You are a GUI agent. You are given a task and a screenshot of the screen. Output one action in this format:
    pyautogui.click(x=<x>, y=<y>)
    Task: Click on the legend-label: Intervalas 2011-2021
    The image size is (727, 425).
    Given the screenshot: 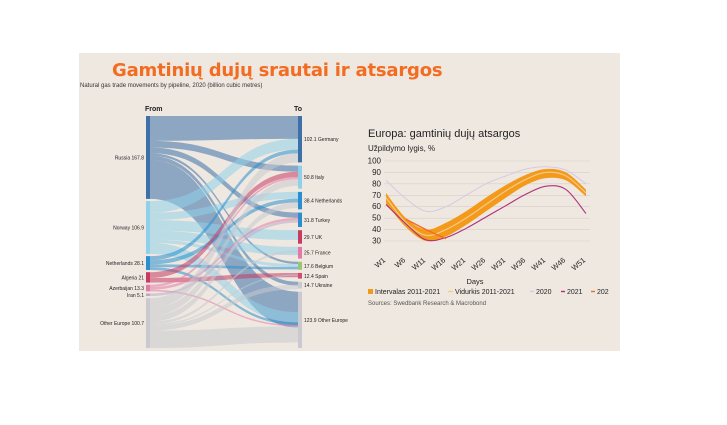 What is the action you would take?
    pyautogui.click(x=407, y=292)
    